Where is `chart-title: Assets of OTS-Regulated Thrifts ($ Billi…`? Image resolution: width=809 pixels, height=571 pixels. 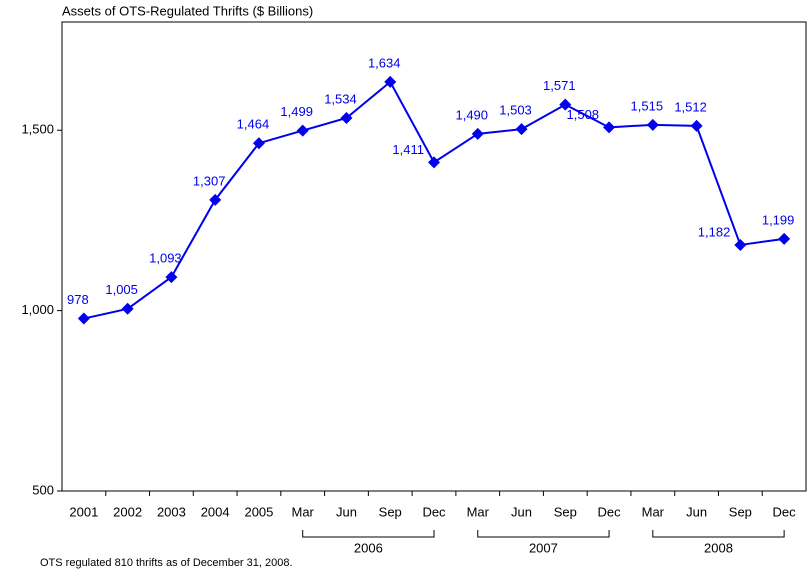
chart-title: Assets of OTS-Regulated Thrifts ($ Billi… is located at coordinates (187, 10).